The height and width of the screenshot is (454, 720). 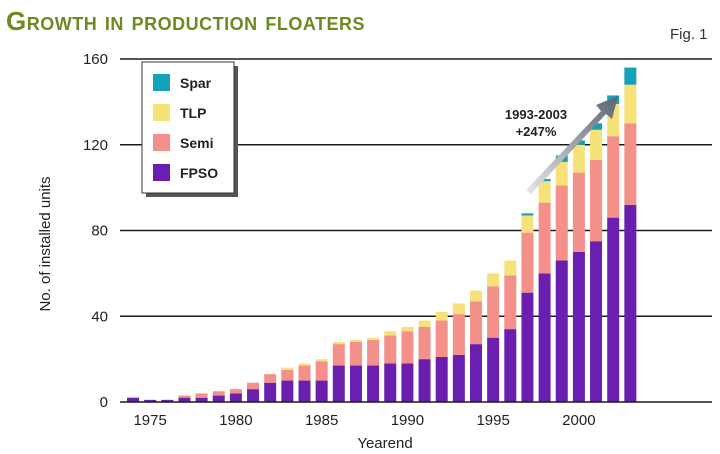 What do you see at coordinates (193, 113) in the screenshot?
I see `legend-label-tlp: TLP` at bounding box center [193, 113].